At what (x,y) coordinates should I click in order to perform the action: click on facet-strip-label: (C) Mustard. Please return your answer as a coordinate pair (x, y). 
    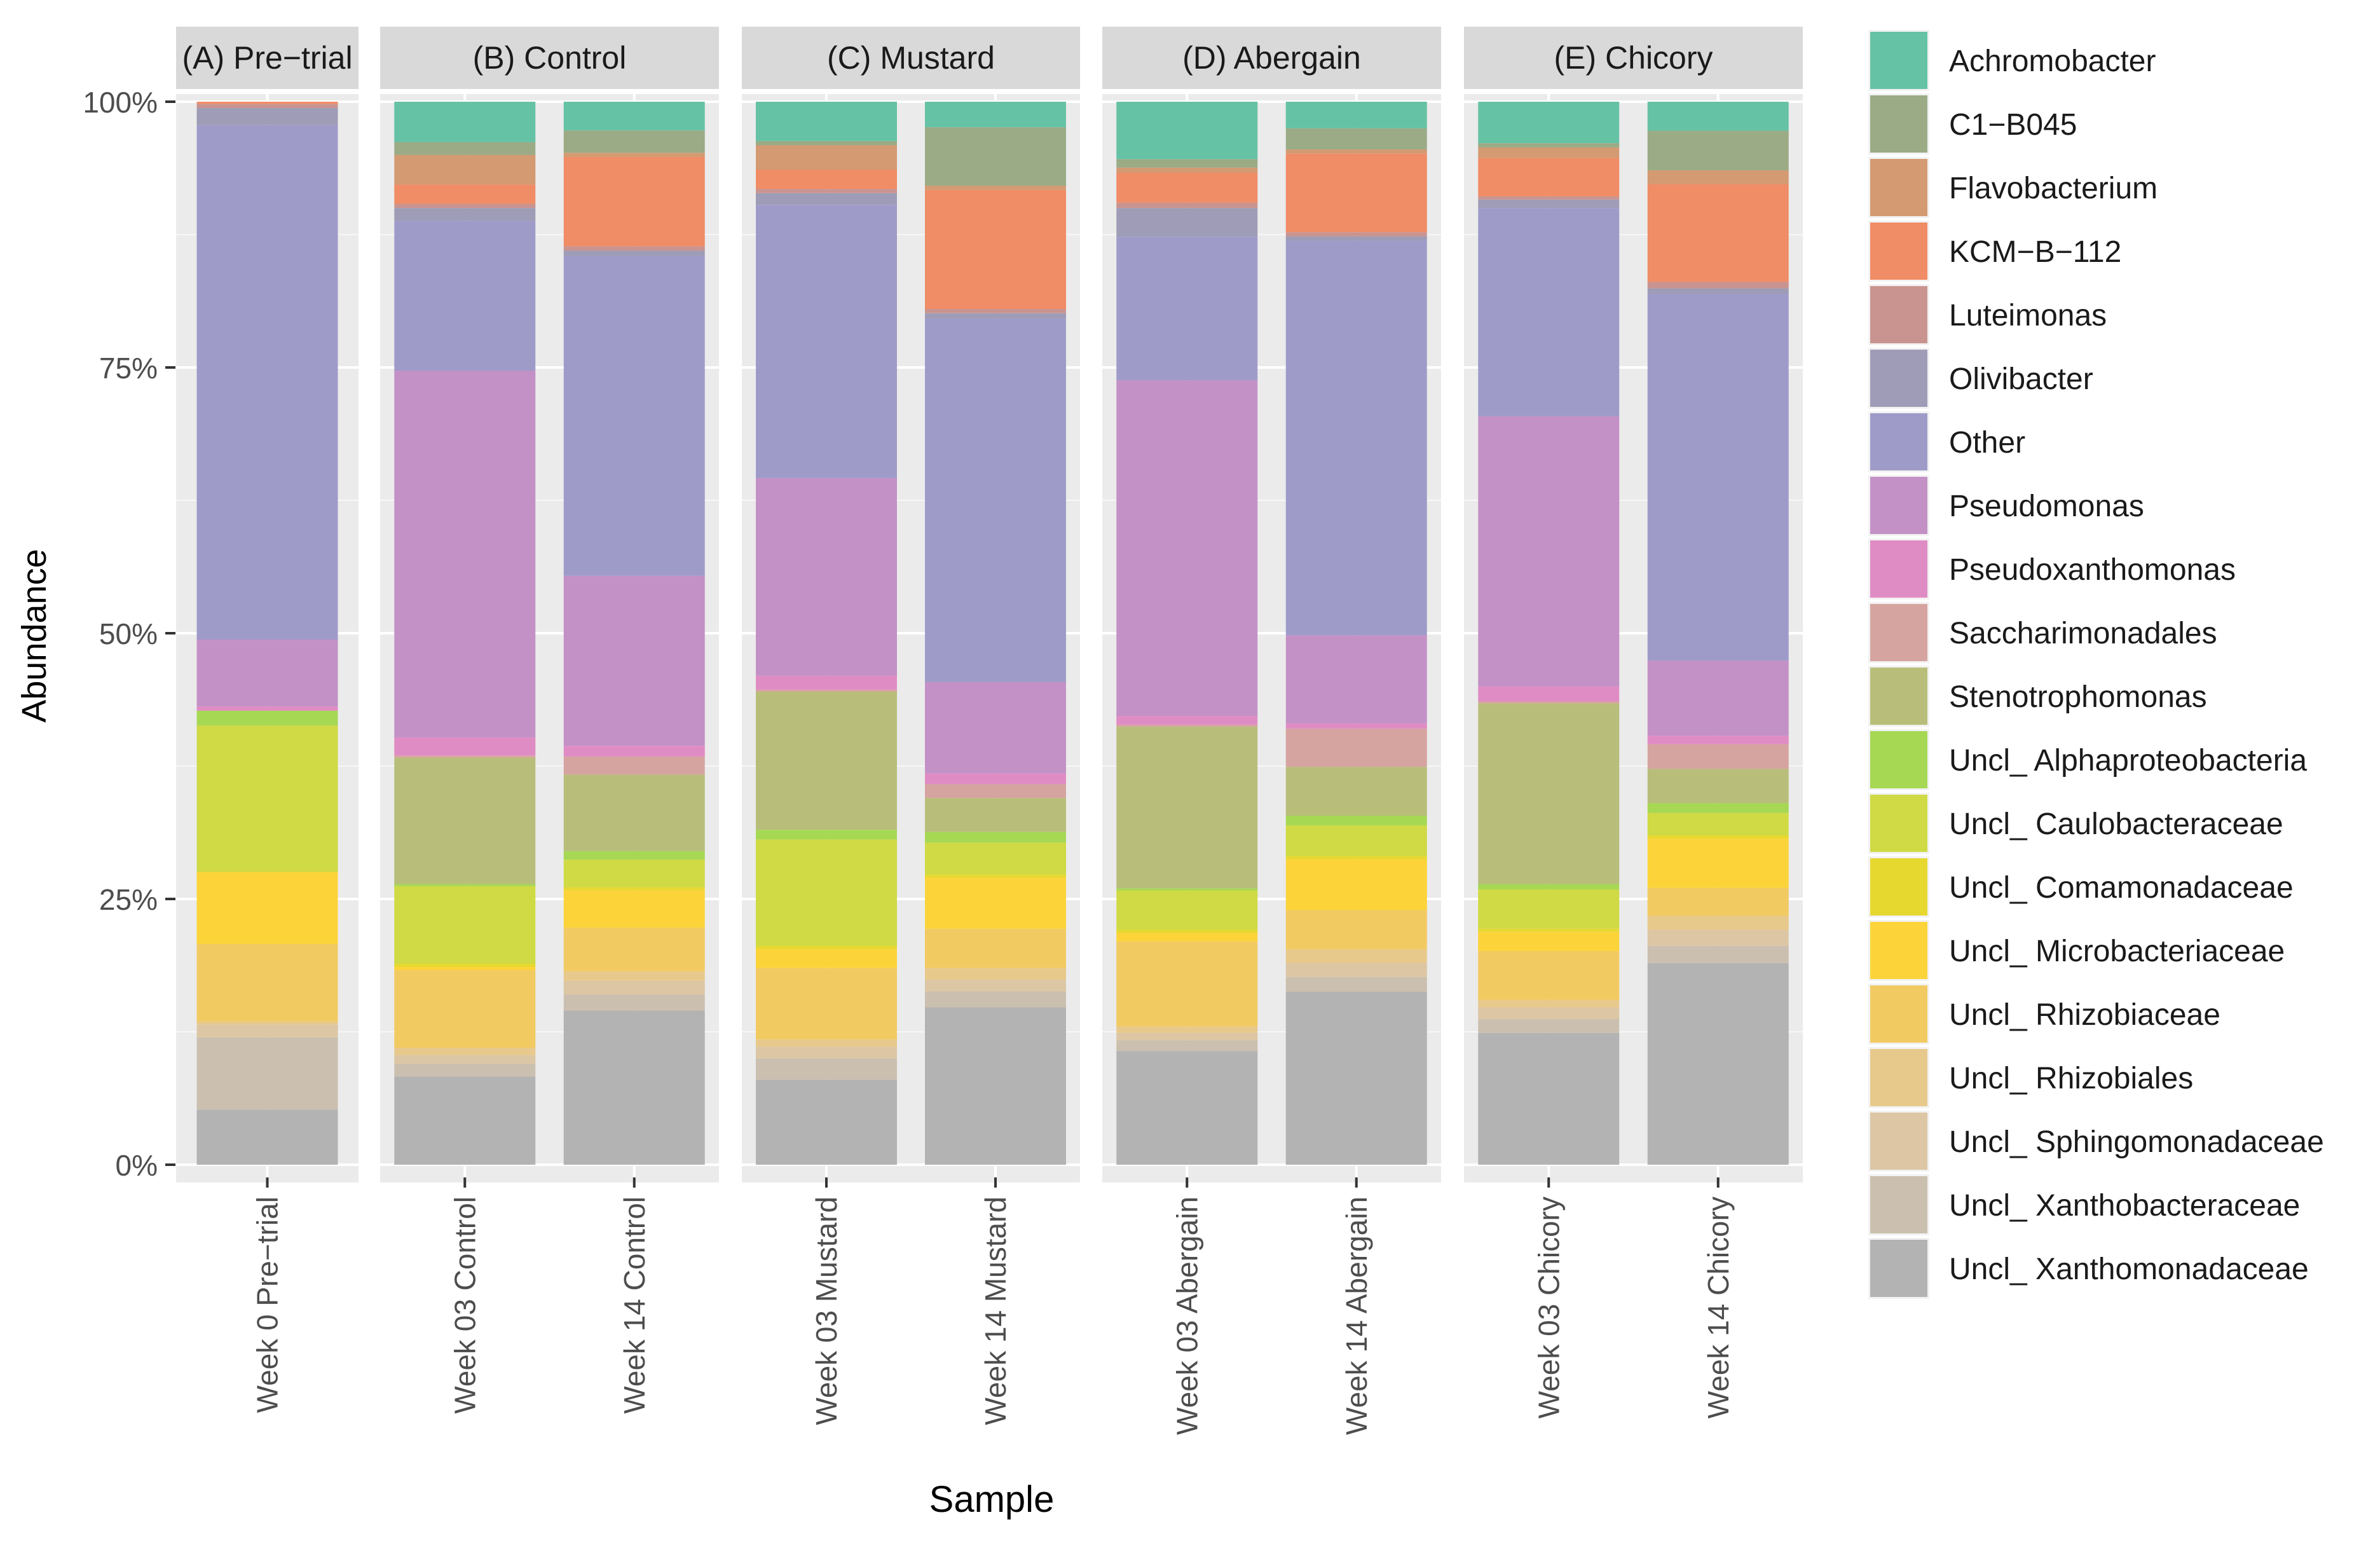
    Looking at the image, I should click on (911, 58).